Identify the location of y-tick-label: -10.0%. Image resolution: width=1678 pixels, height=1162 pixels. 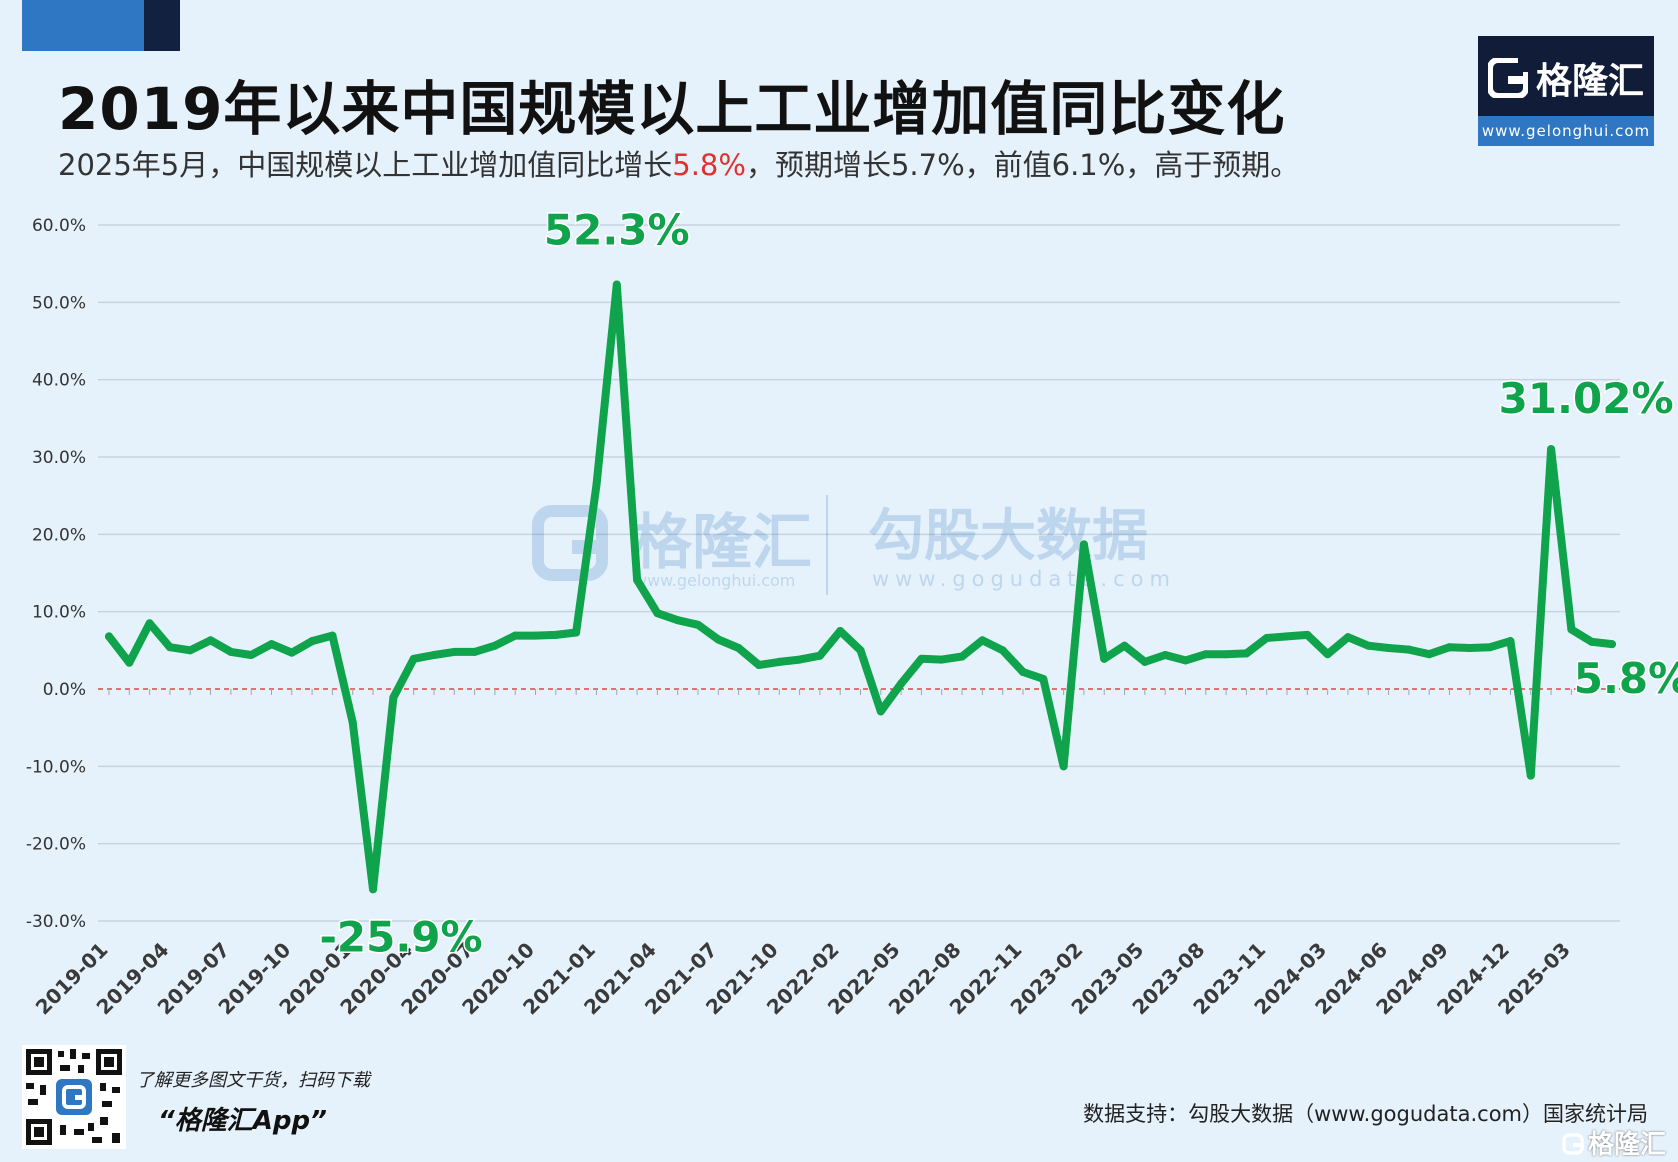
(56, 767).